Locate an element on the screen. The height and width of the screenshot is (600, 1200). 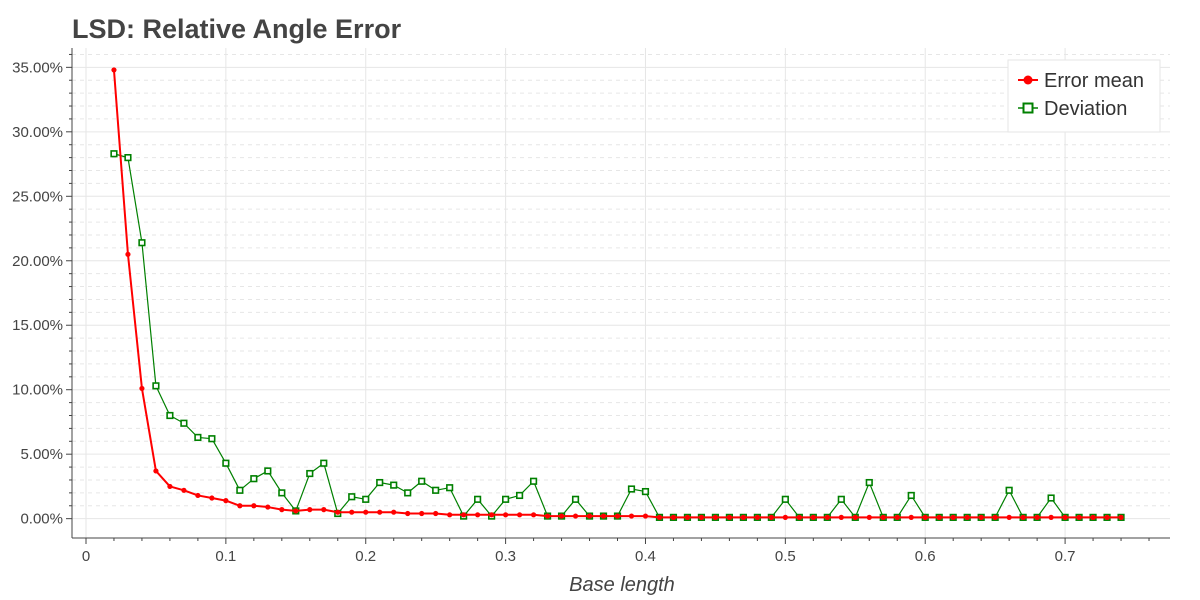
legend-item-error-mean: Error mean is located at coordinates (1081, 81).